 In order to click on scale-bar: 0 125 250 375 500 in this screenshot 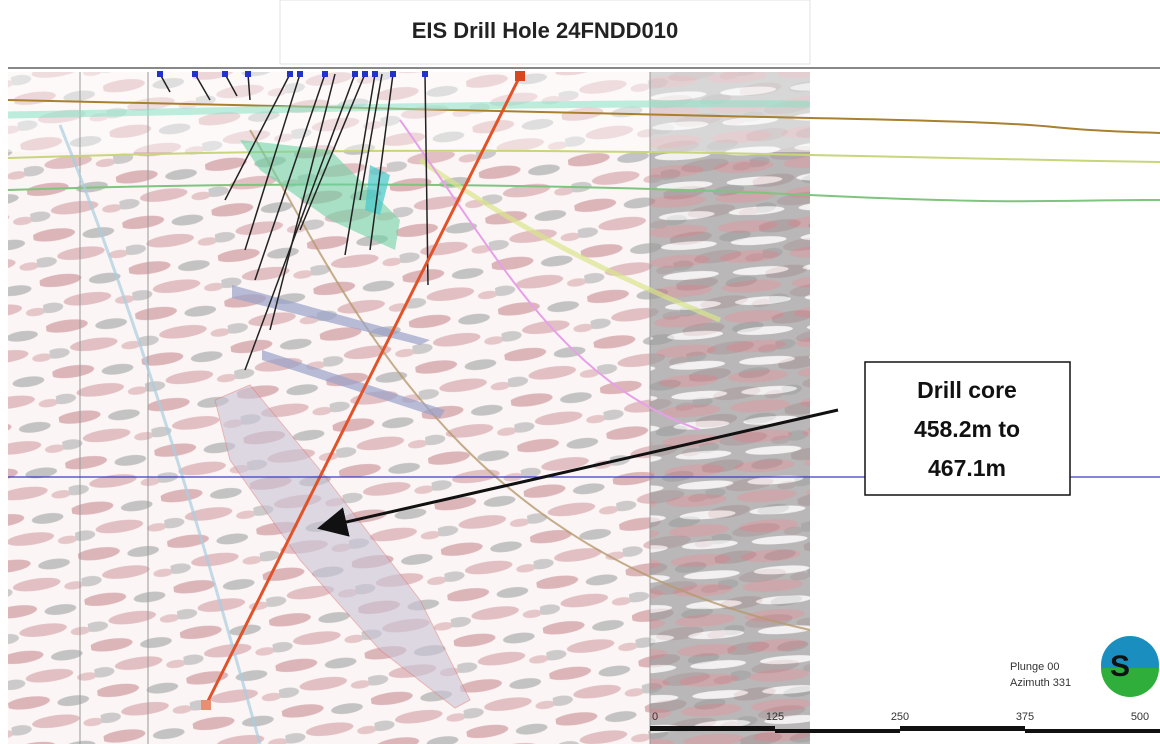, I will do `click(905, 722)`.